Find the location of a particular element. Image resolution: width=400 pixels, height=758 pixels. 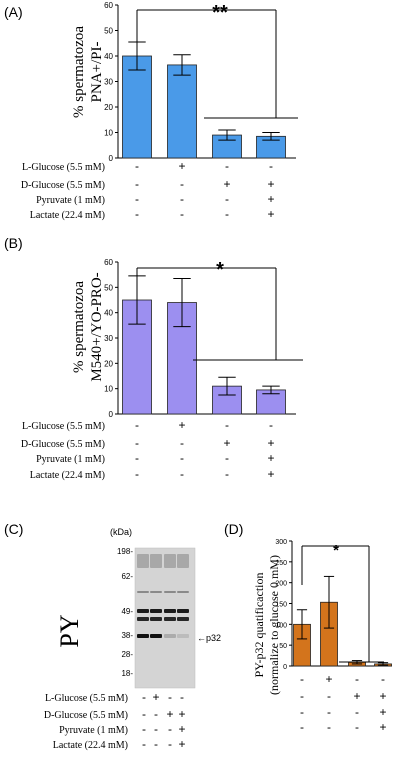

plot-d: 0 50 100 150 200 250 300 is located at coordinates (333, 605).